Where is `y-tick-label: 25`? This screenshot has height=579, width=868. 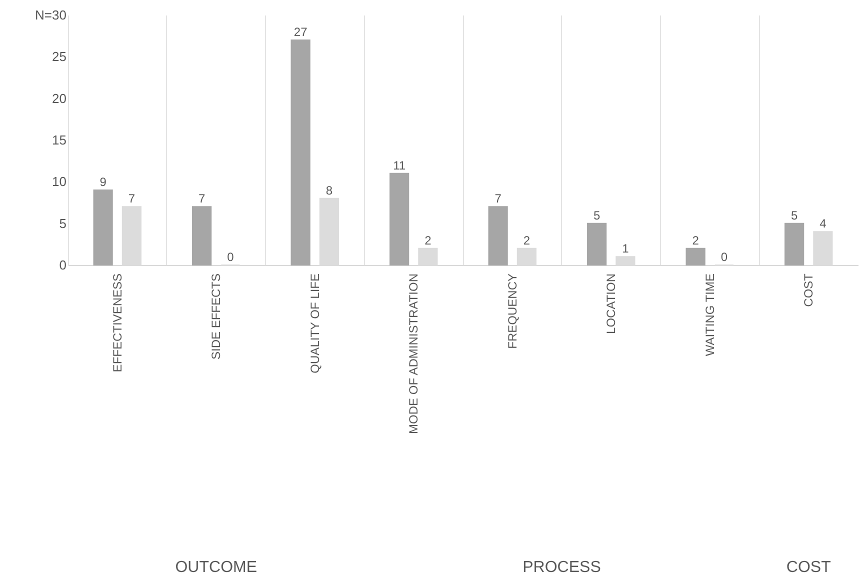 y-tick-label: 25 is located at coordinates (59, 56).